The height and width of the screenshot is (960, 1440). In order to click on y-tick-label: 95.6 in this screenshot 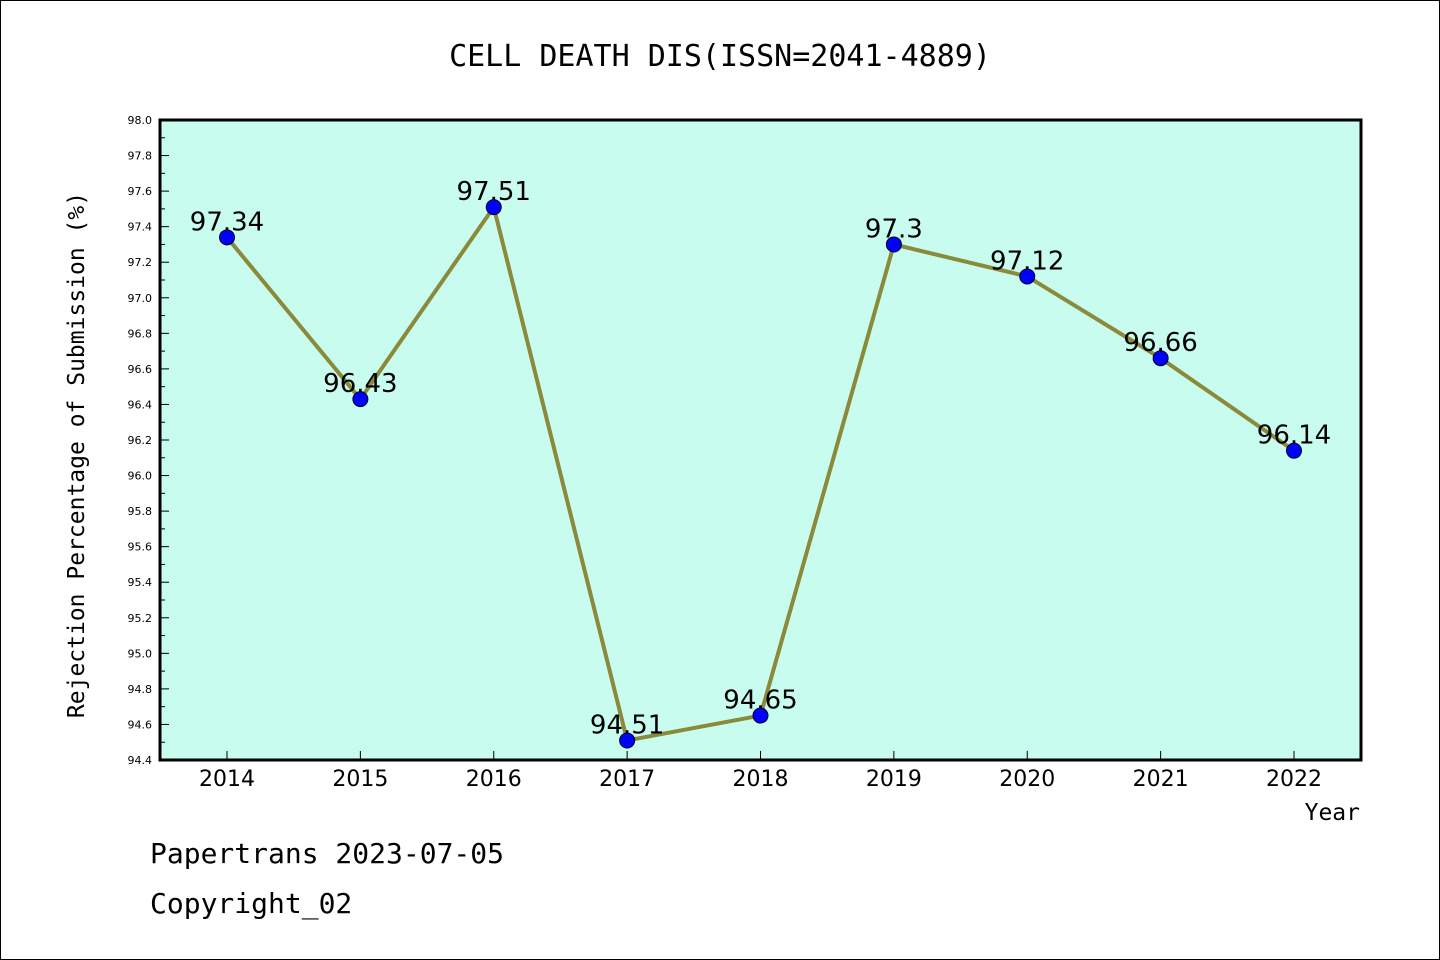, I will do `click(140, 547)`.